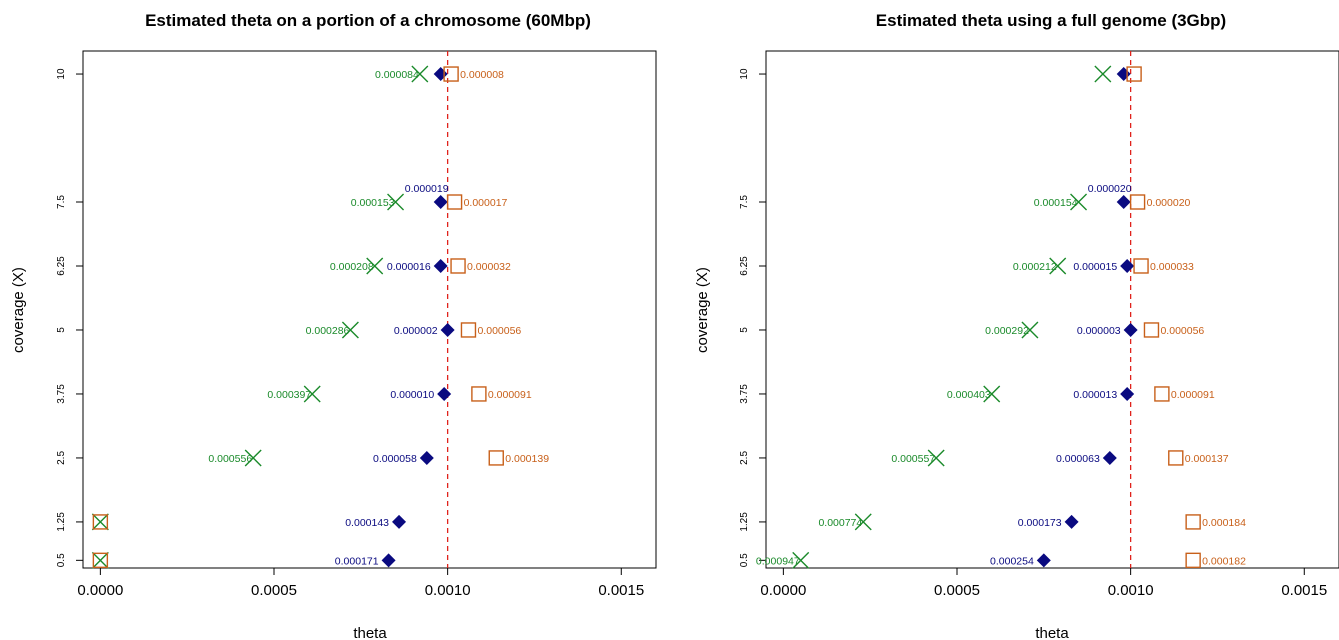 The width and height of the screenshot is (1339, 640). I want to click on data-label: 0.000286, so click(328, 331).